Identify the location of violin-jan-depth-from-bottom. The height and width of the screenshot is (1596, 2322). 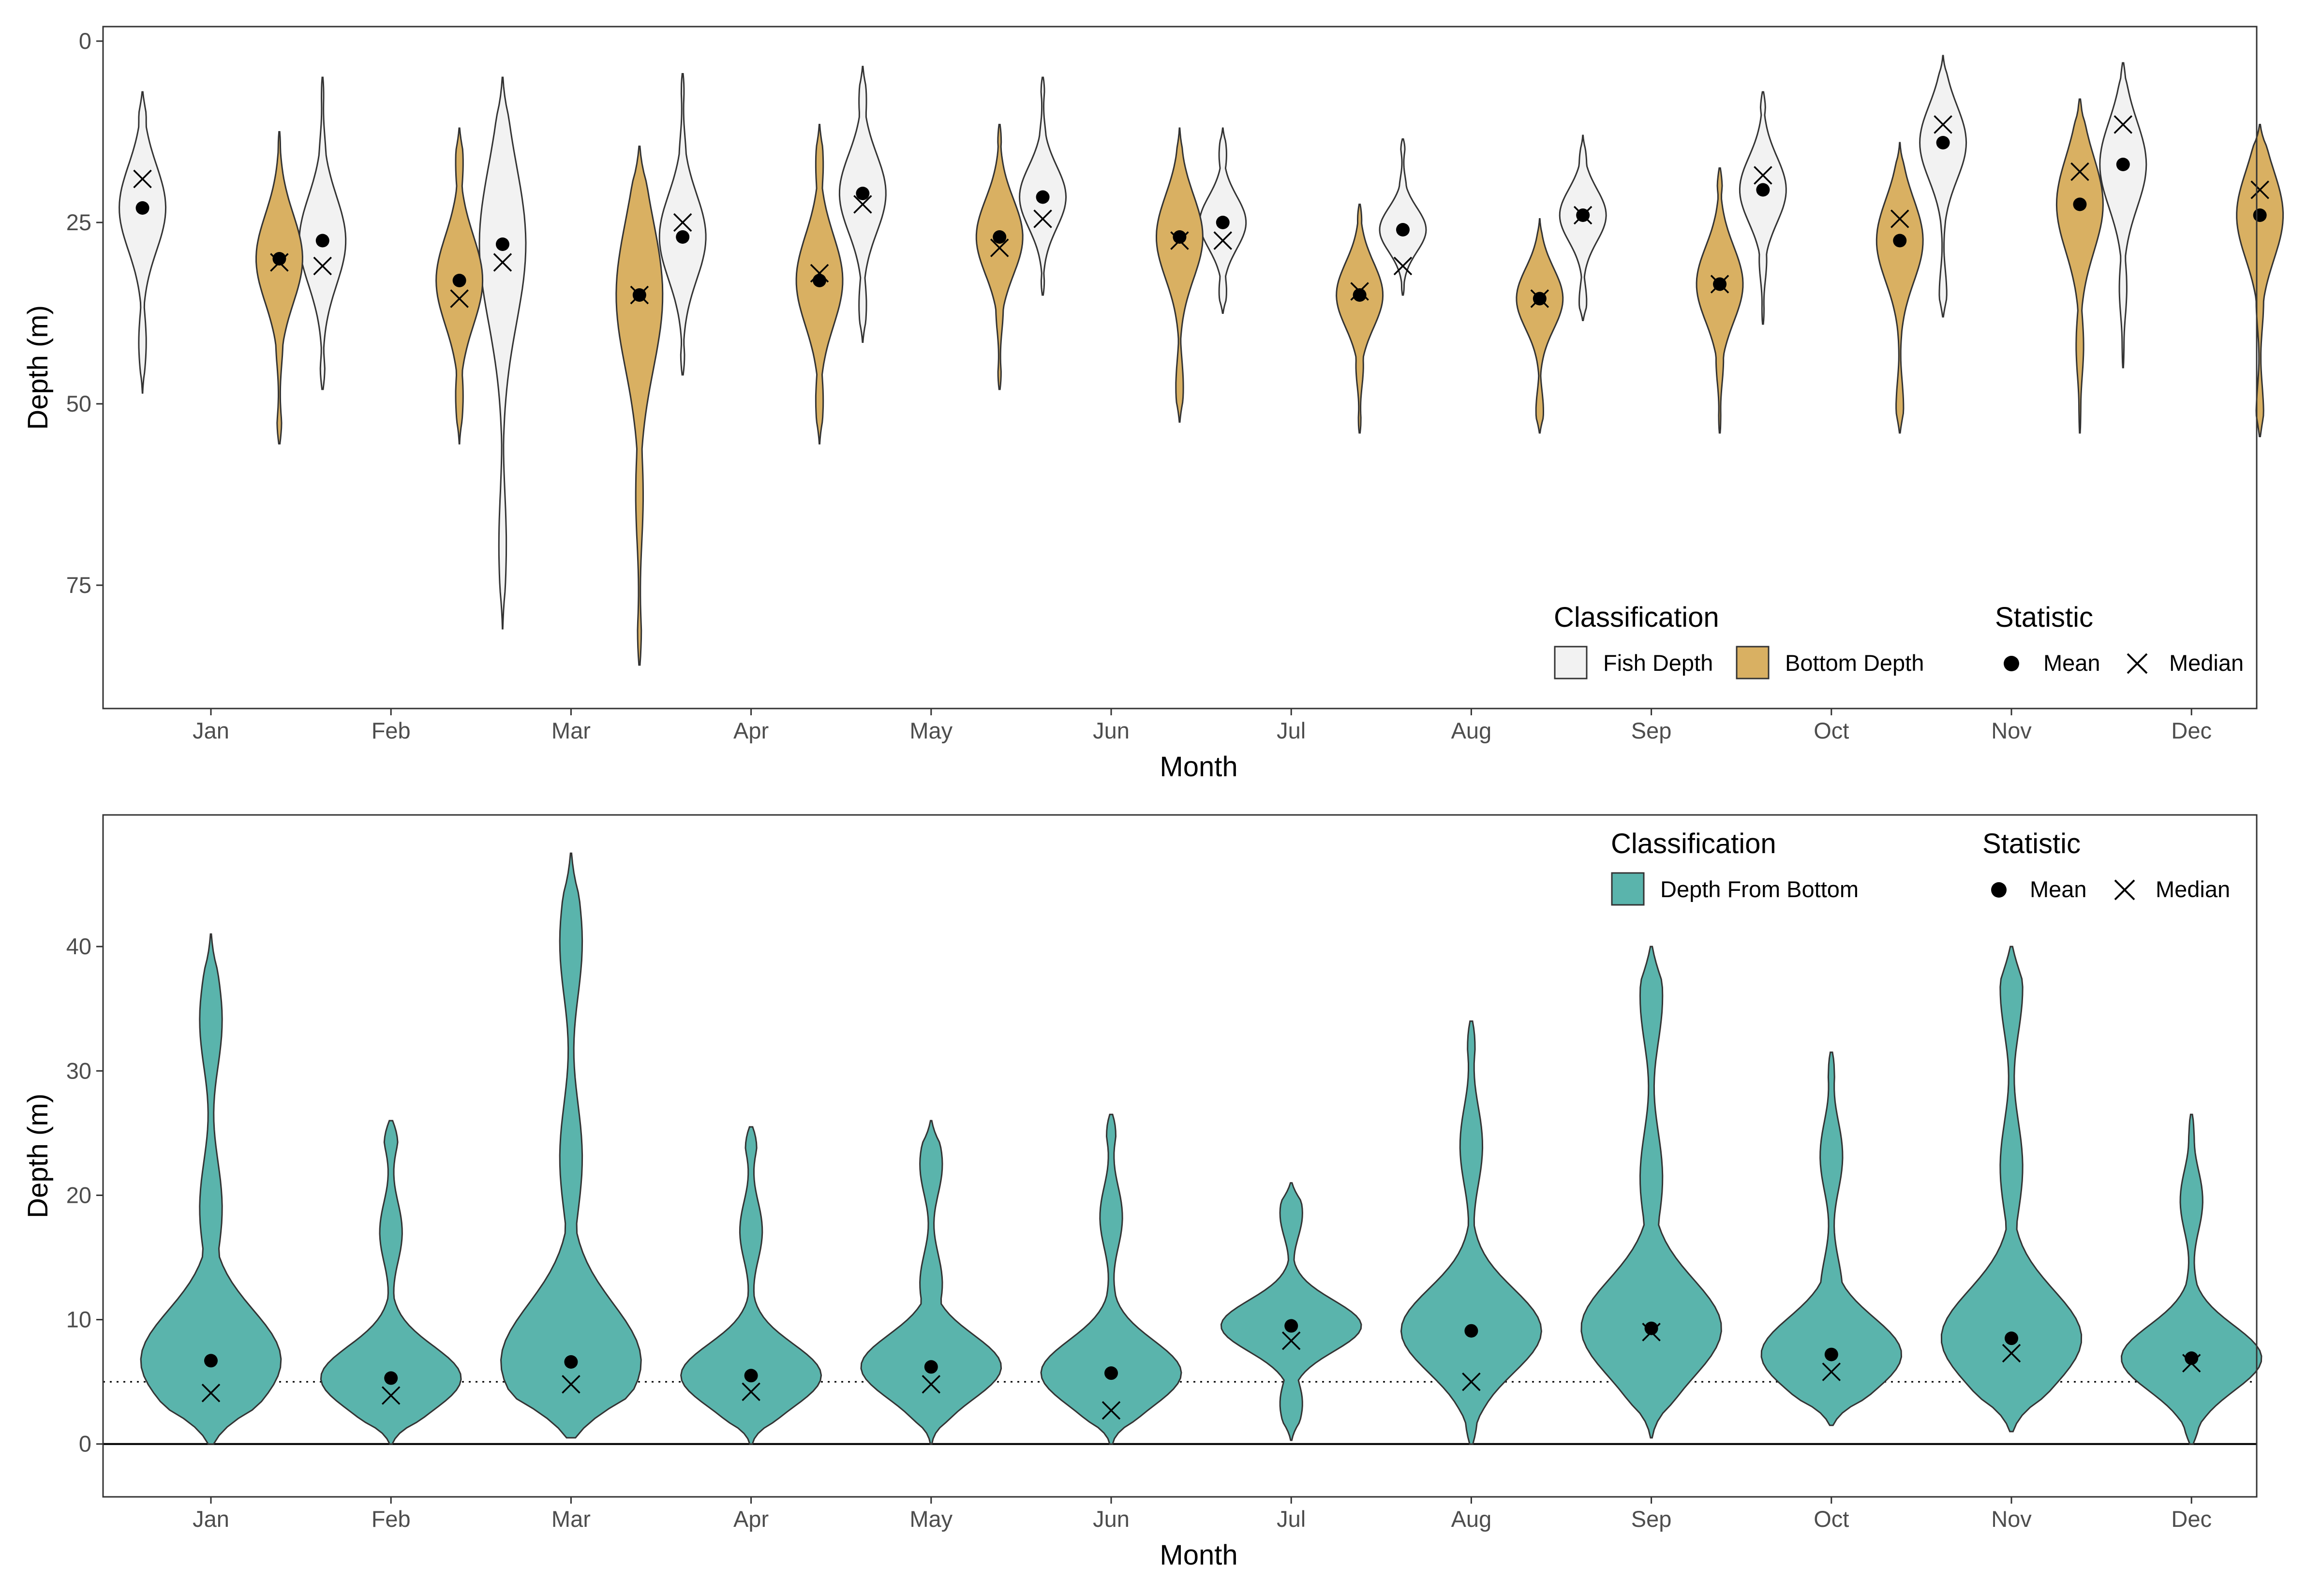
(211, 1189).